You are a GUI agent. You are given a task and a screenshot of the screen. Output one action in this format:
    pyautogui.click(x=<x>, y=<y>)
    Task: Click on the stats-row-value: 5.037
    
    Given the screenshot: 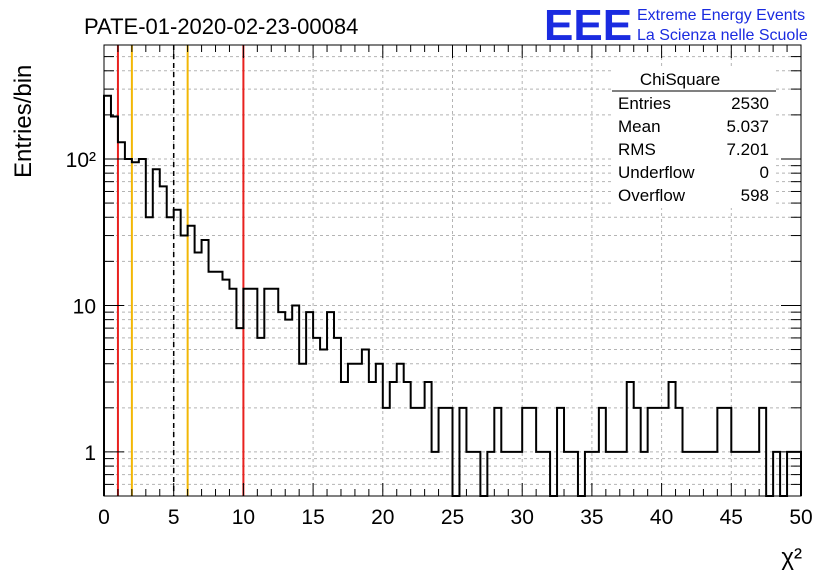 What is the action you would take?
    pyautogui.click(x=747, y=126)
    